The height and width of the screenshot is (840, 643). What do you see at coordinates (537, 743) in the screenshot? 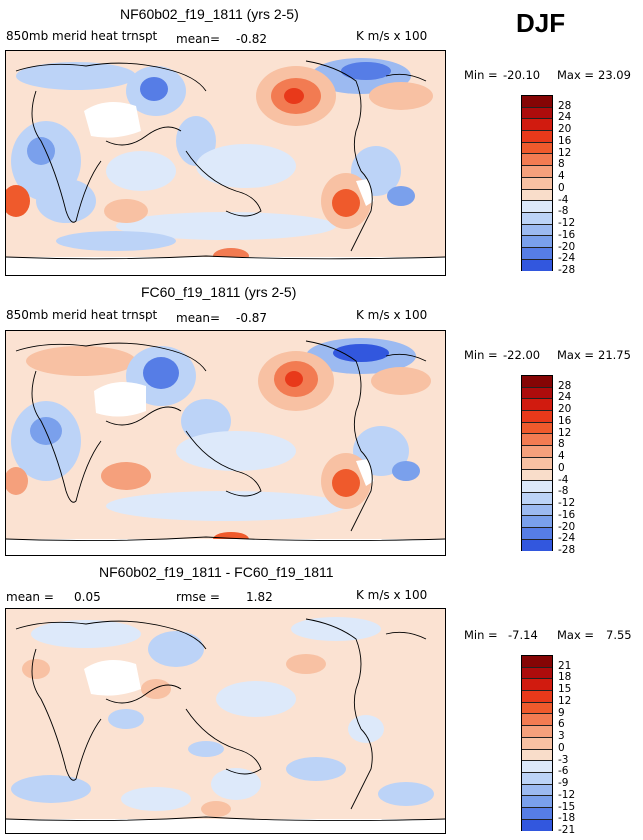
I see `panel3-colorbar` at bounding box center [537, 743].